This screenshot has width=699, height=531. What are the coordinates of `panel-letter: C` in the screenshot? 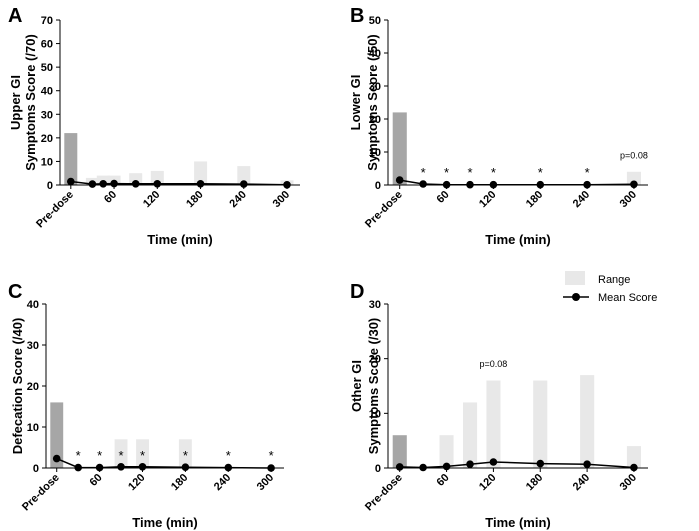 It's located at (15, 292).